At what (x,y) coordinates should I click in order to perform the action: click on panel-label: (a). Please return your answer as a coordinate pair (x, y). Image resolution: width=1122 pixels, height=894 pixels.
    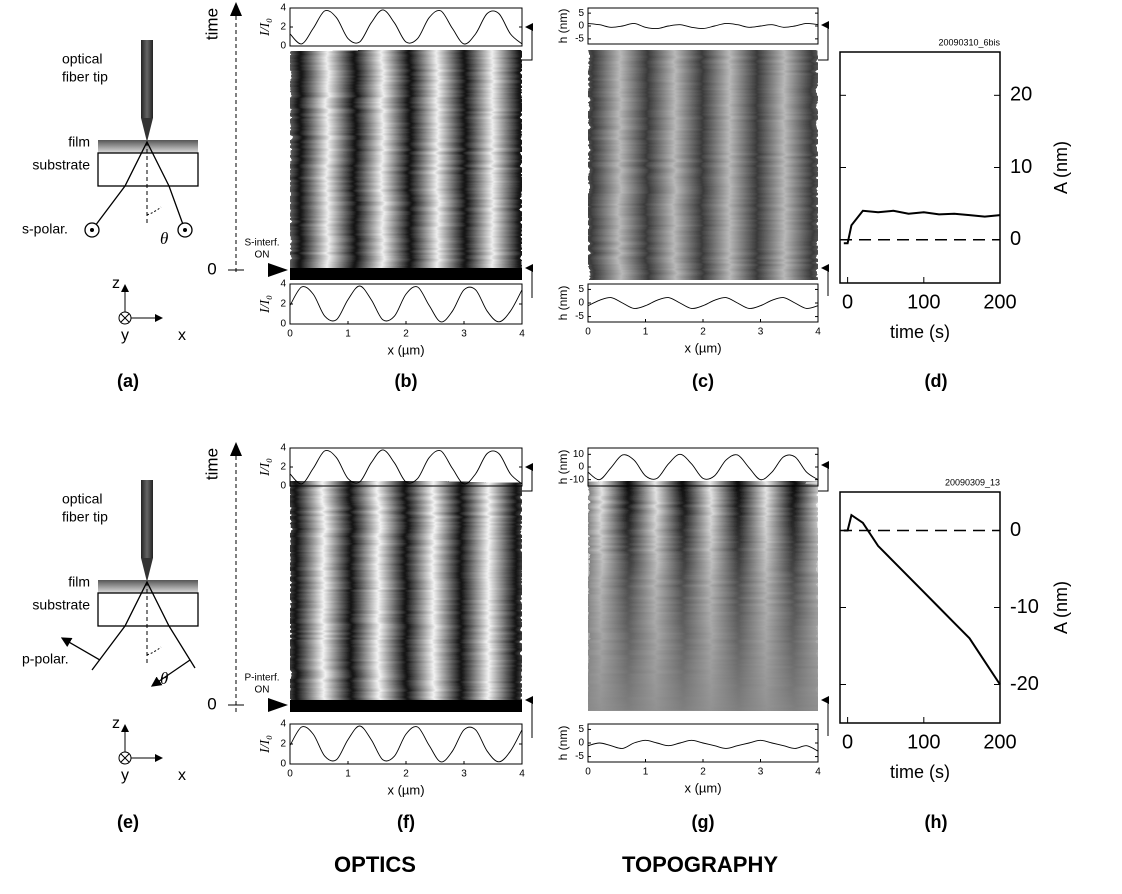
    Looking at the image, I should click on (128, 381).